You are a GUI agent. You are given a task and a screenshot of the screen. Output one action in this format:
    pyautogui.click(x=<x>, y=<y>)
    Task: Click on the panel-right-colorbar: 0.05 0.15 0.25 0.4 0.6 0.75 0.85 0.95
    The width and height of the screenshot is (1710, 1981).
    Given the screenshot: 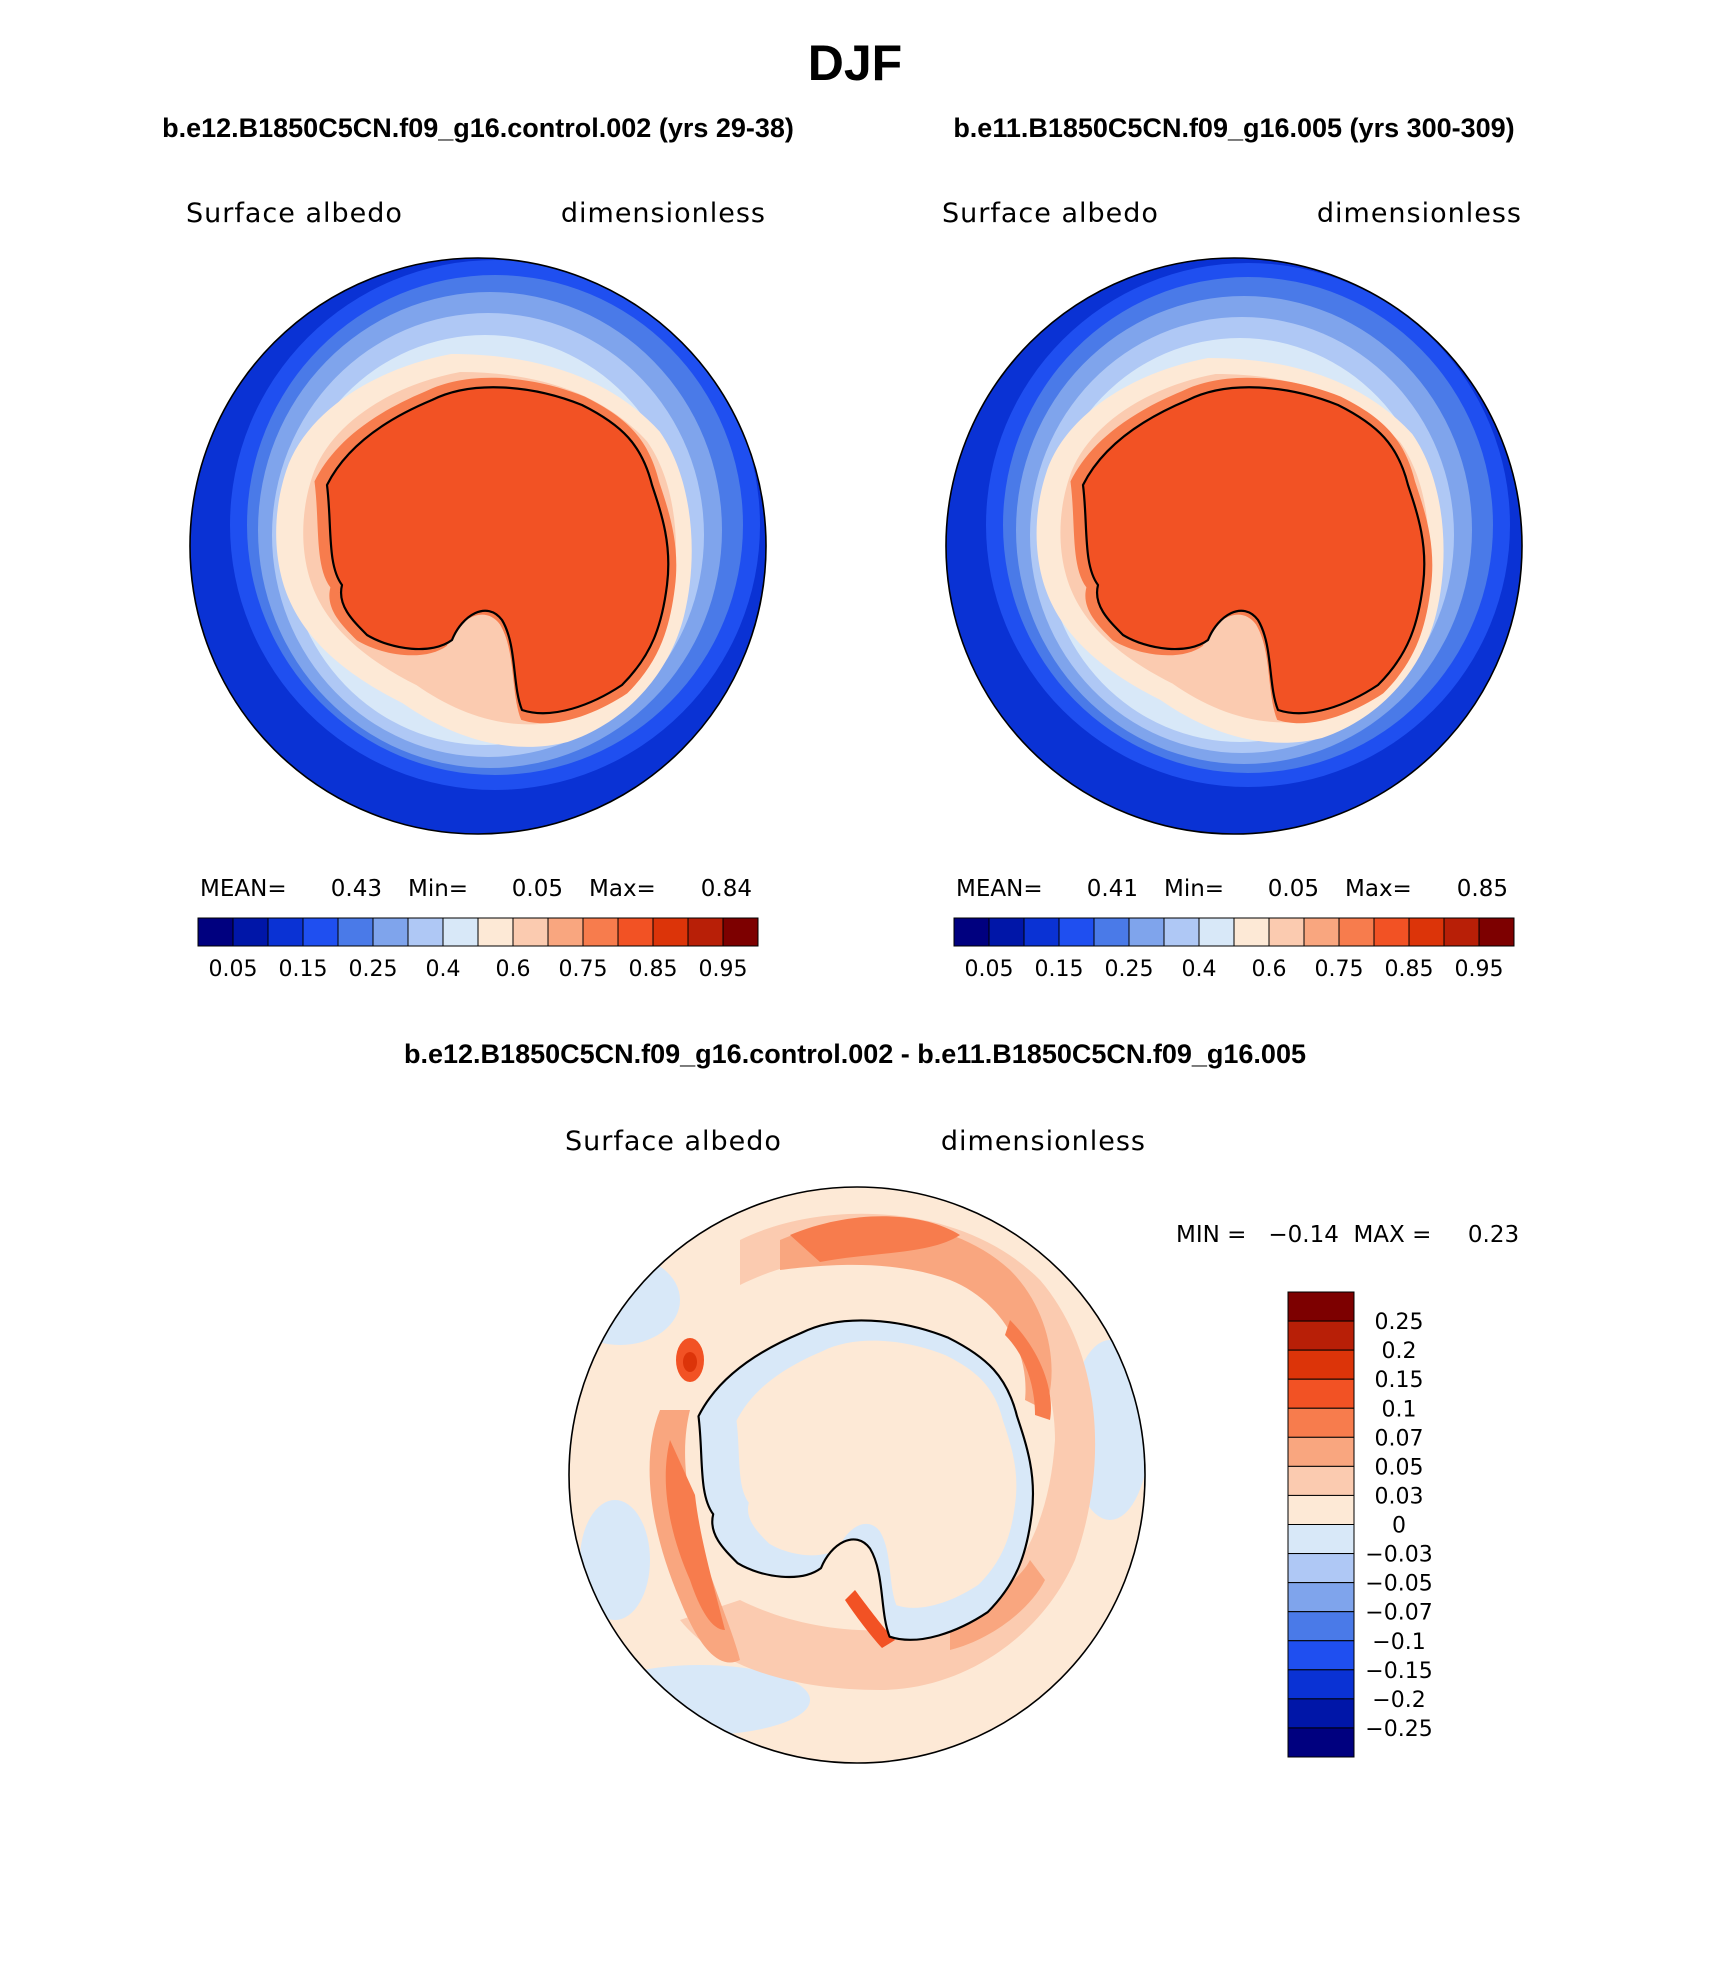 What is the action you would take?
    pyautogui.click(x=1234, y=949)
    